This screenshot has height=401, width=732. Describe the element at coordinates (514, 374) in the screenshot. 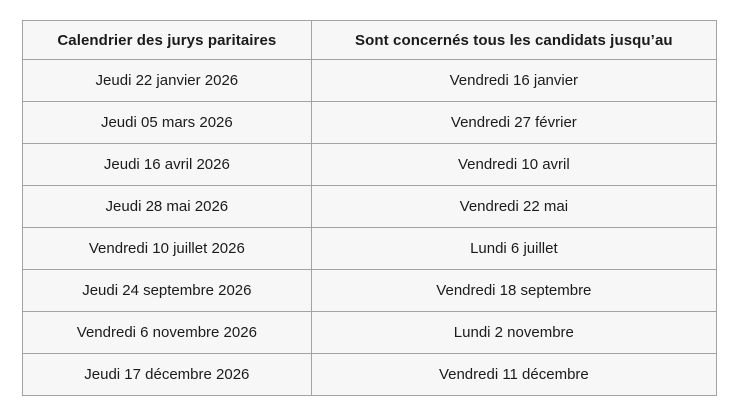

I see `table-cell: Vendredi 11 décembre` at that location.